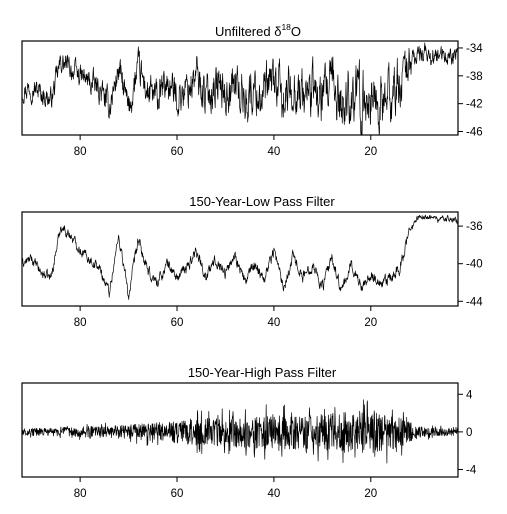 The image size is (507, 514). I want to click on y-tick-label: -40, so click(474, 265).